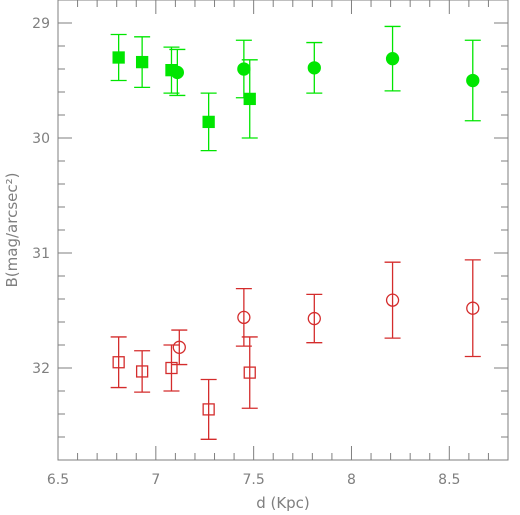 The width and height of the screenshot is (520, 515). What do you see at coordinates (58, 480) in the screenshot?
I see `x-tick-label: 6.5` at bounding box center [58, 480].